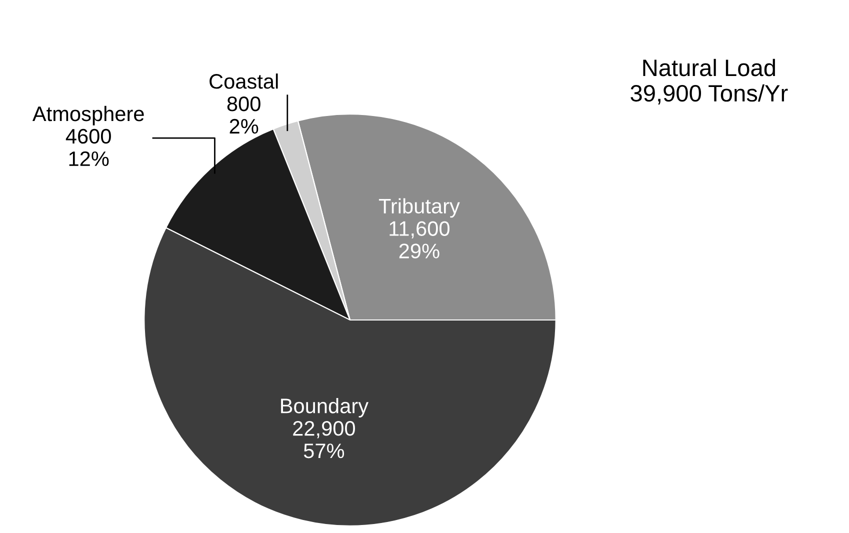 This screenshot has width=849, height=533. Describe the element at coordinates (244, 81) in the screenshot. I see `slice-label: Coastal` at that location.